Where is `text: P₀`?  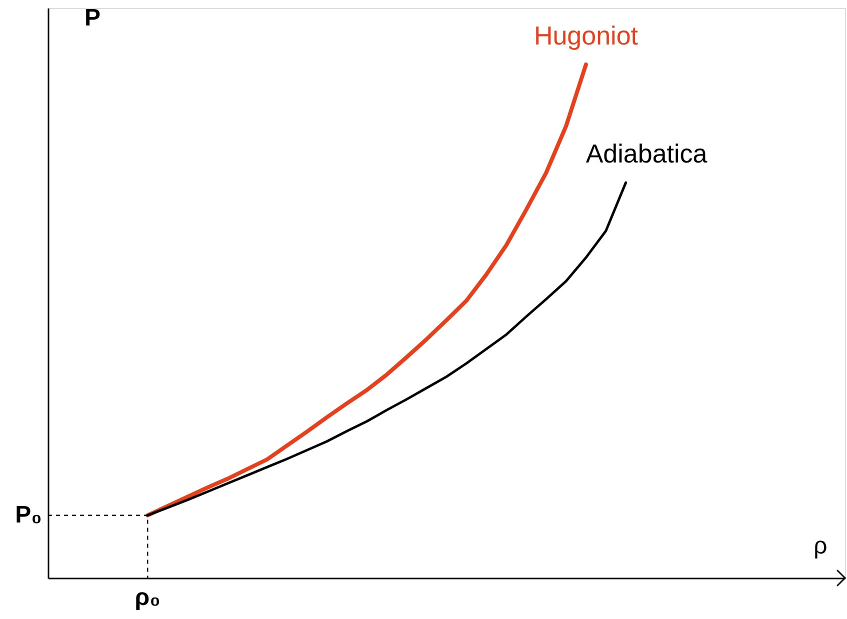
text: P₀ is located at coordinates (28, 514).